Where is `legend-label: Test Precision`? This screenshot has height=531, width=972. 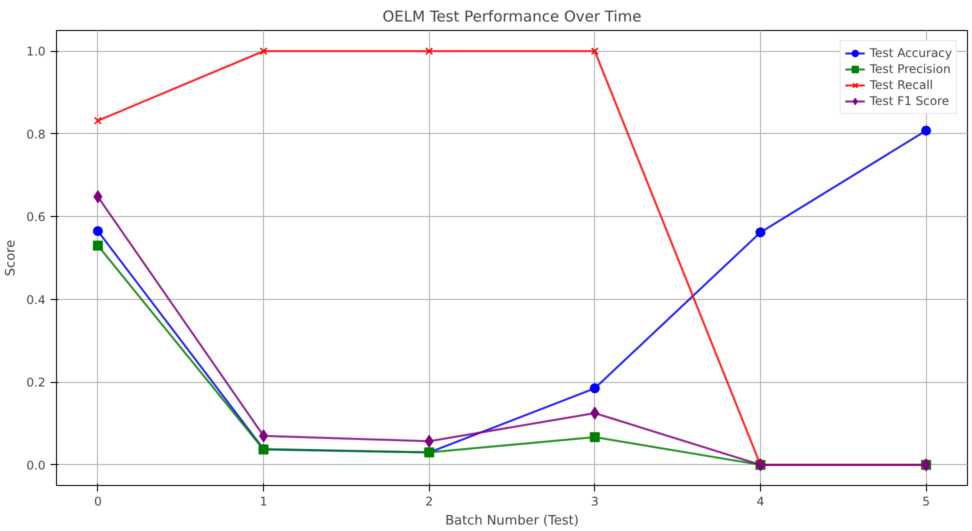
legend-label: Test Precision is located at coordinates (910, 69).